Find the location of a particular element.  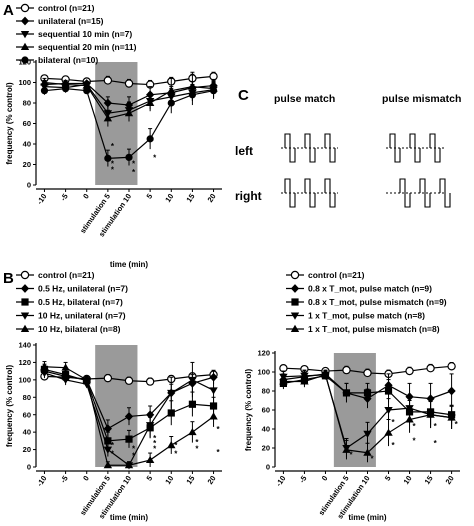

stimulation-shading is located at coordinates (116, 406).